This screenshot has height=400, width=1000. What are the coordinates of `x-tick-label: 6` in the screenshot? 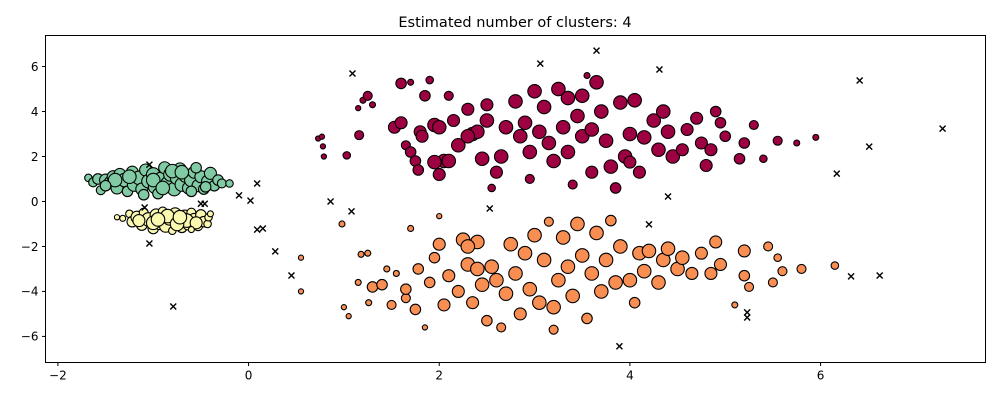 It's located at (821, 376).